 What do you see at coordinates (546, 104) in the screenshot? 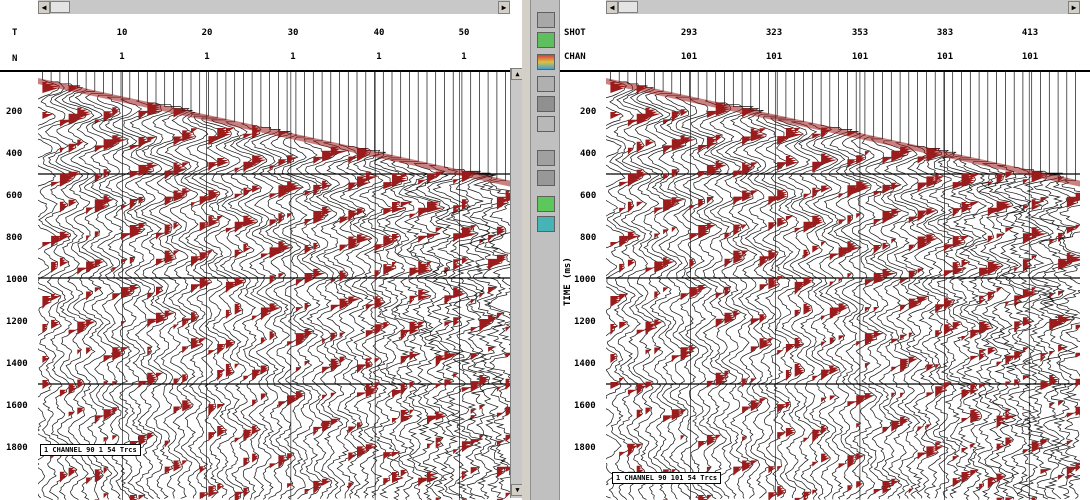
I see `density-display-icon` at bounding box center [546, 104].